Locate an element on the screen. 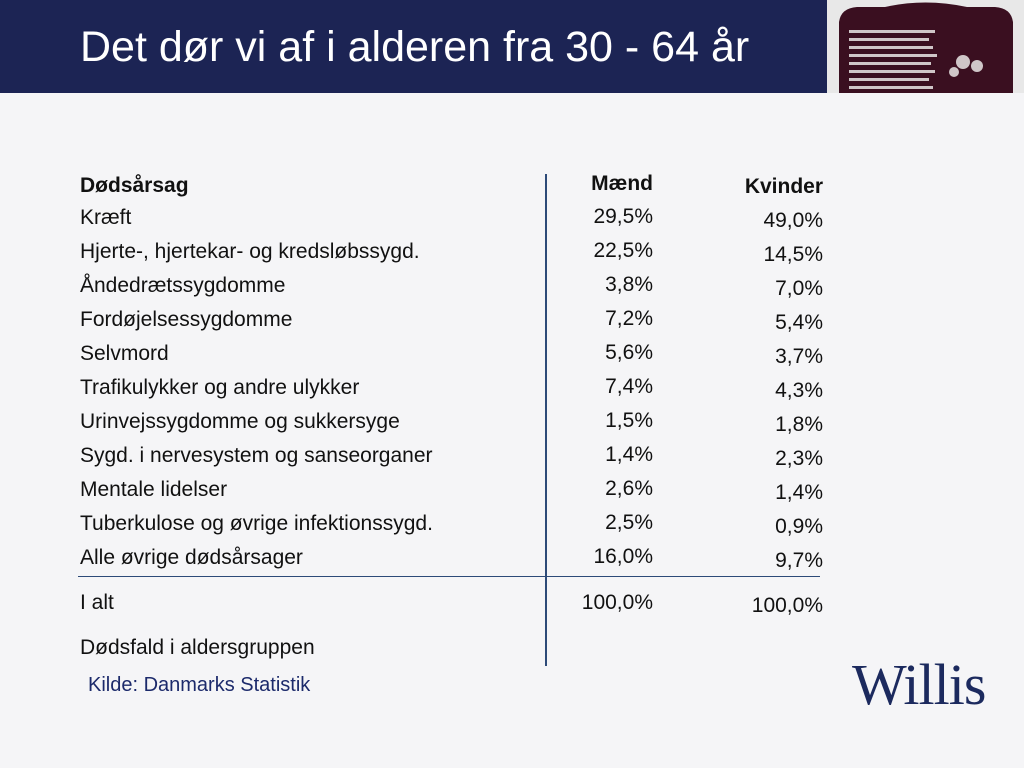 The width and height of the screenshot is (1024, 768). cause-label: Åndedrætssygdomme is located at coordinates (183, 285).